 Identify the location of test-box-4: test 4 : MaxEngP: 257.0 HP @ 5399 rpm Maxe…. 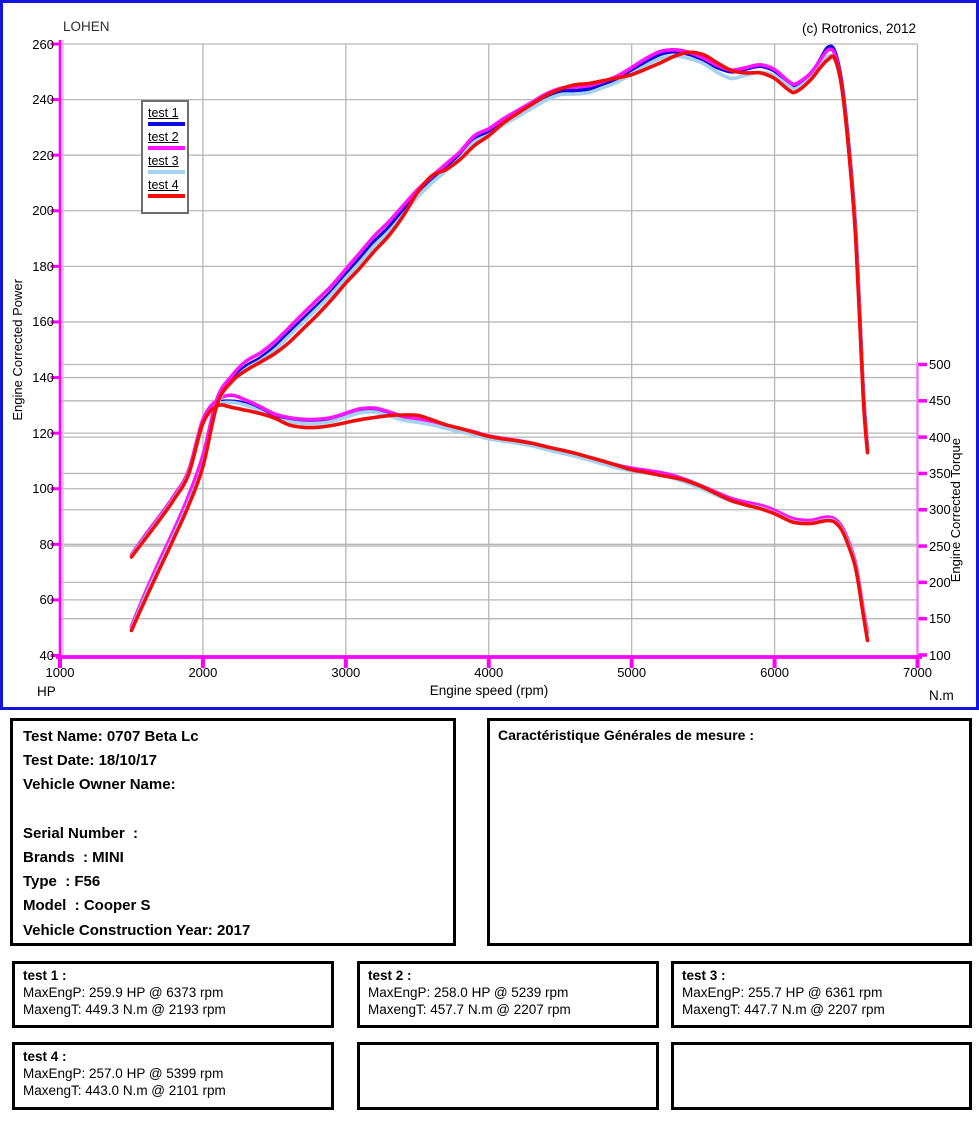
(173, 1076).